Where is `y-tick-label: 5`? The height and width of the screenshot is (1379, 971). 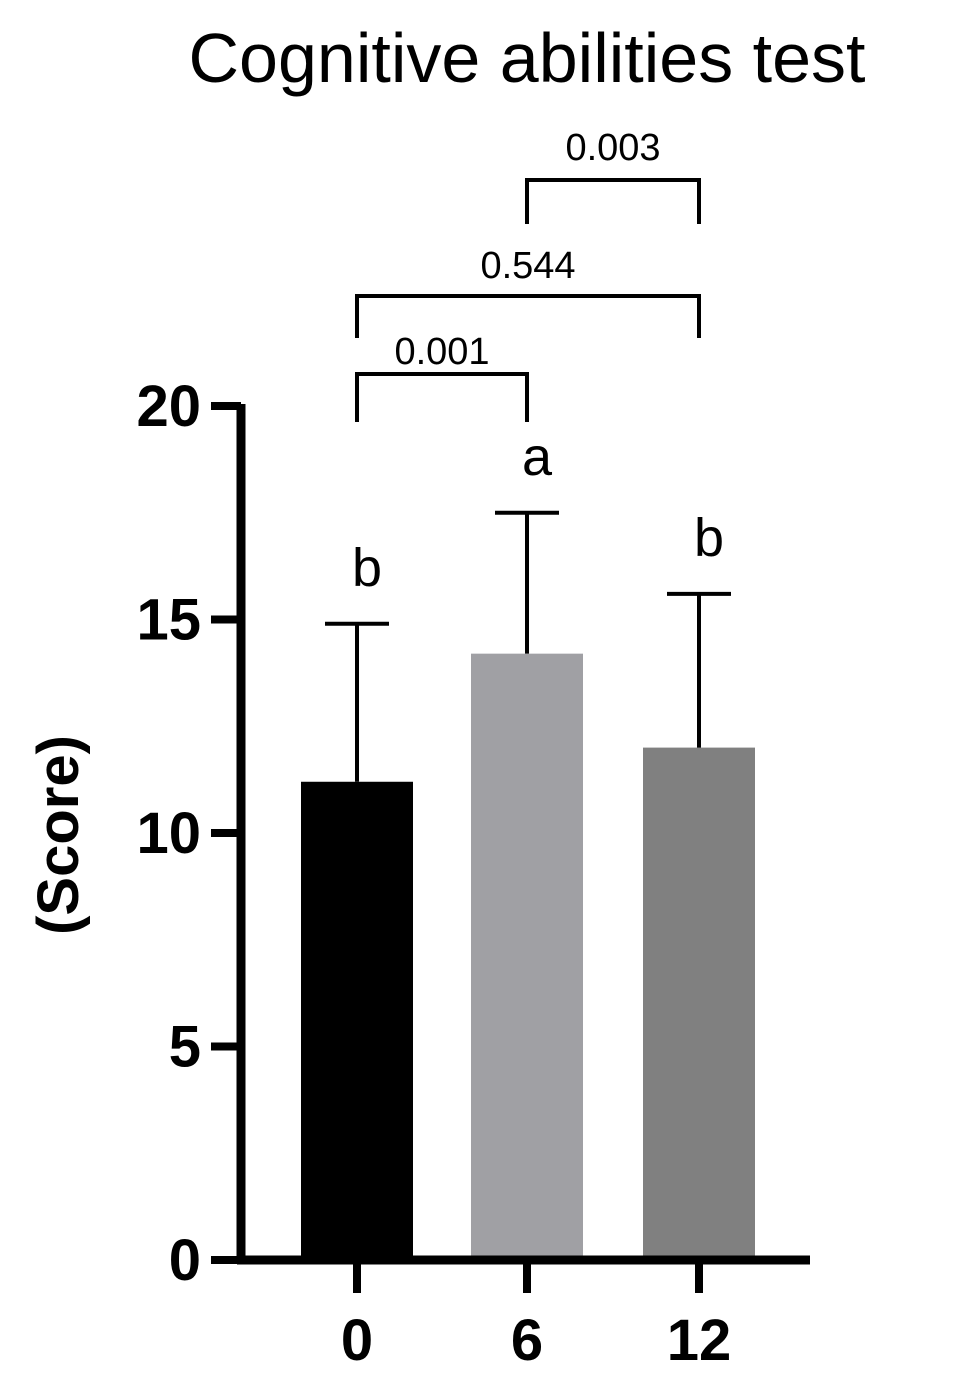
y-tick-label: 5 is located at coordinates (185, 1047).